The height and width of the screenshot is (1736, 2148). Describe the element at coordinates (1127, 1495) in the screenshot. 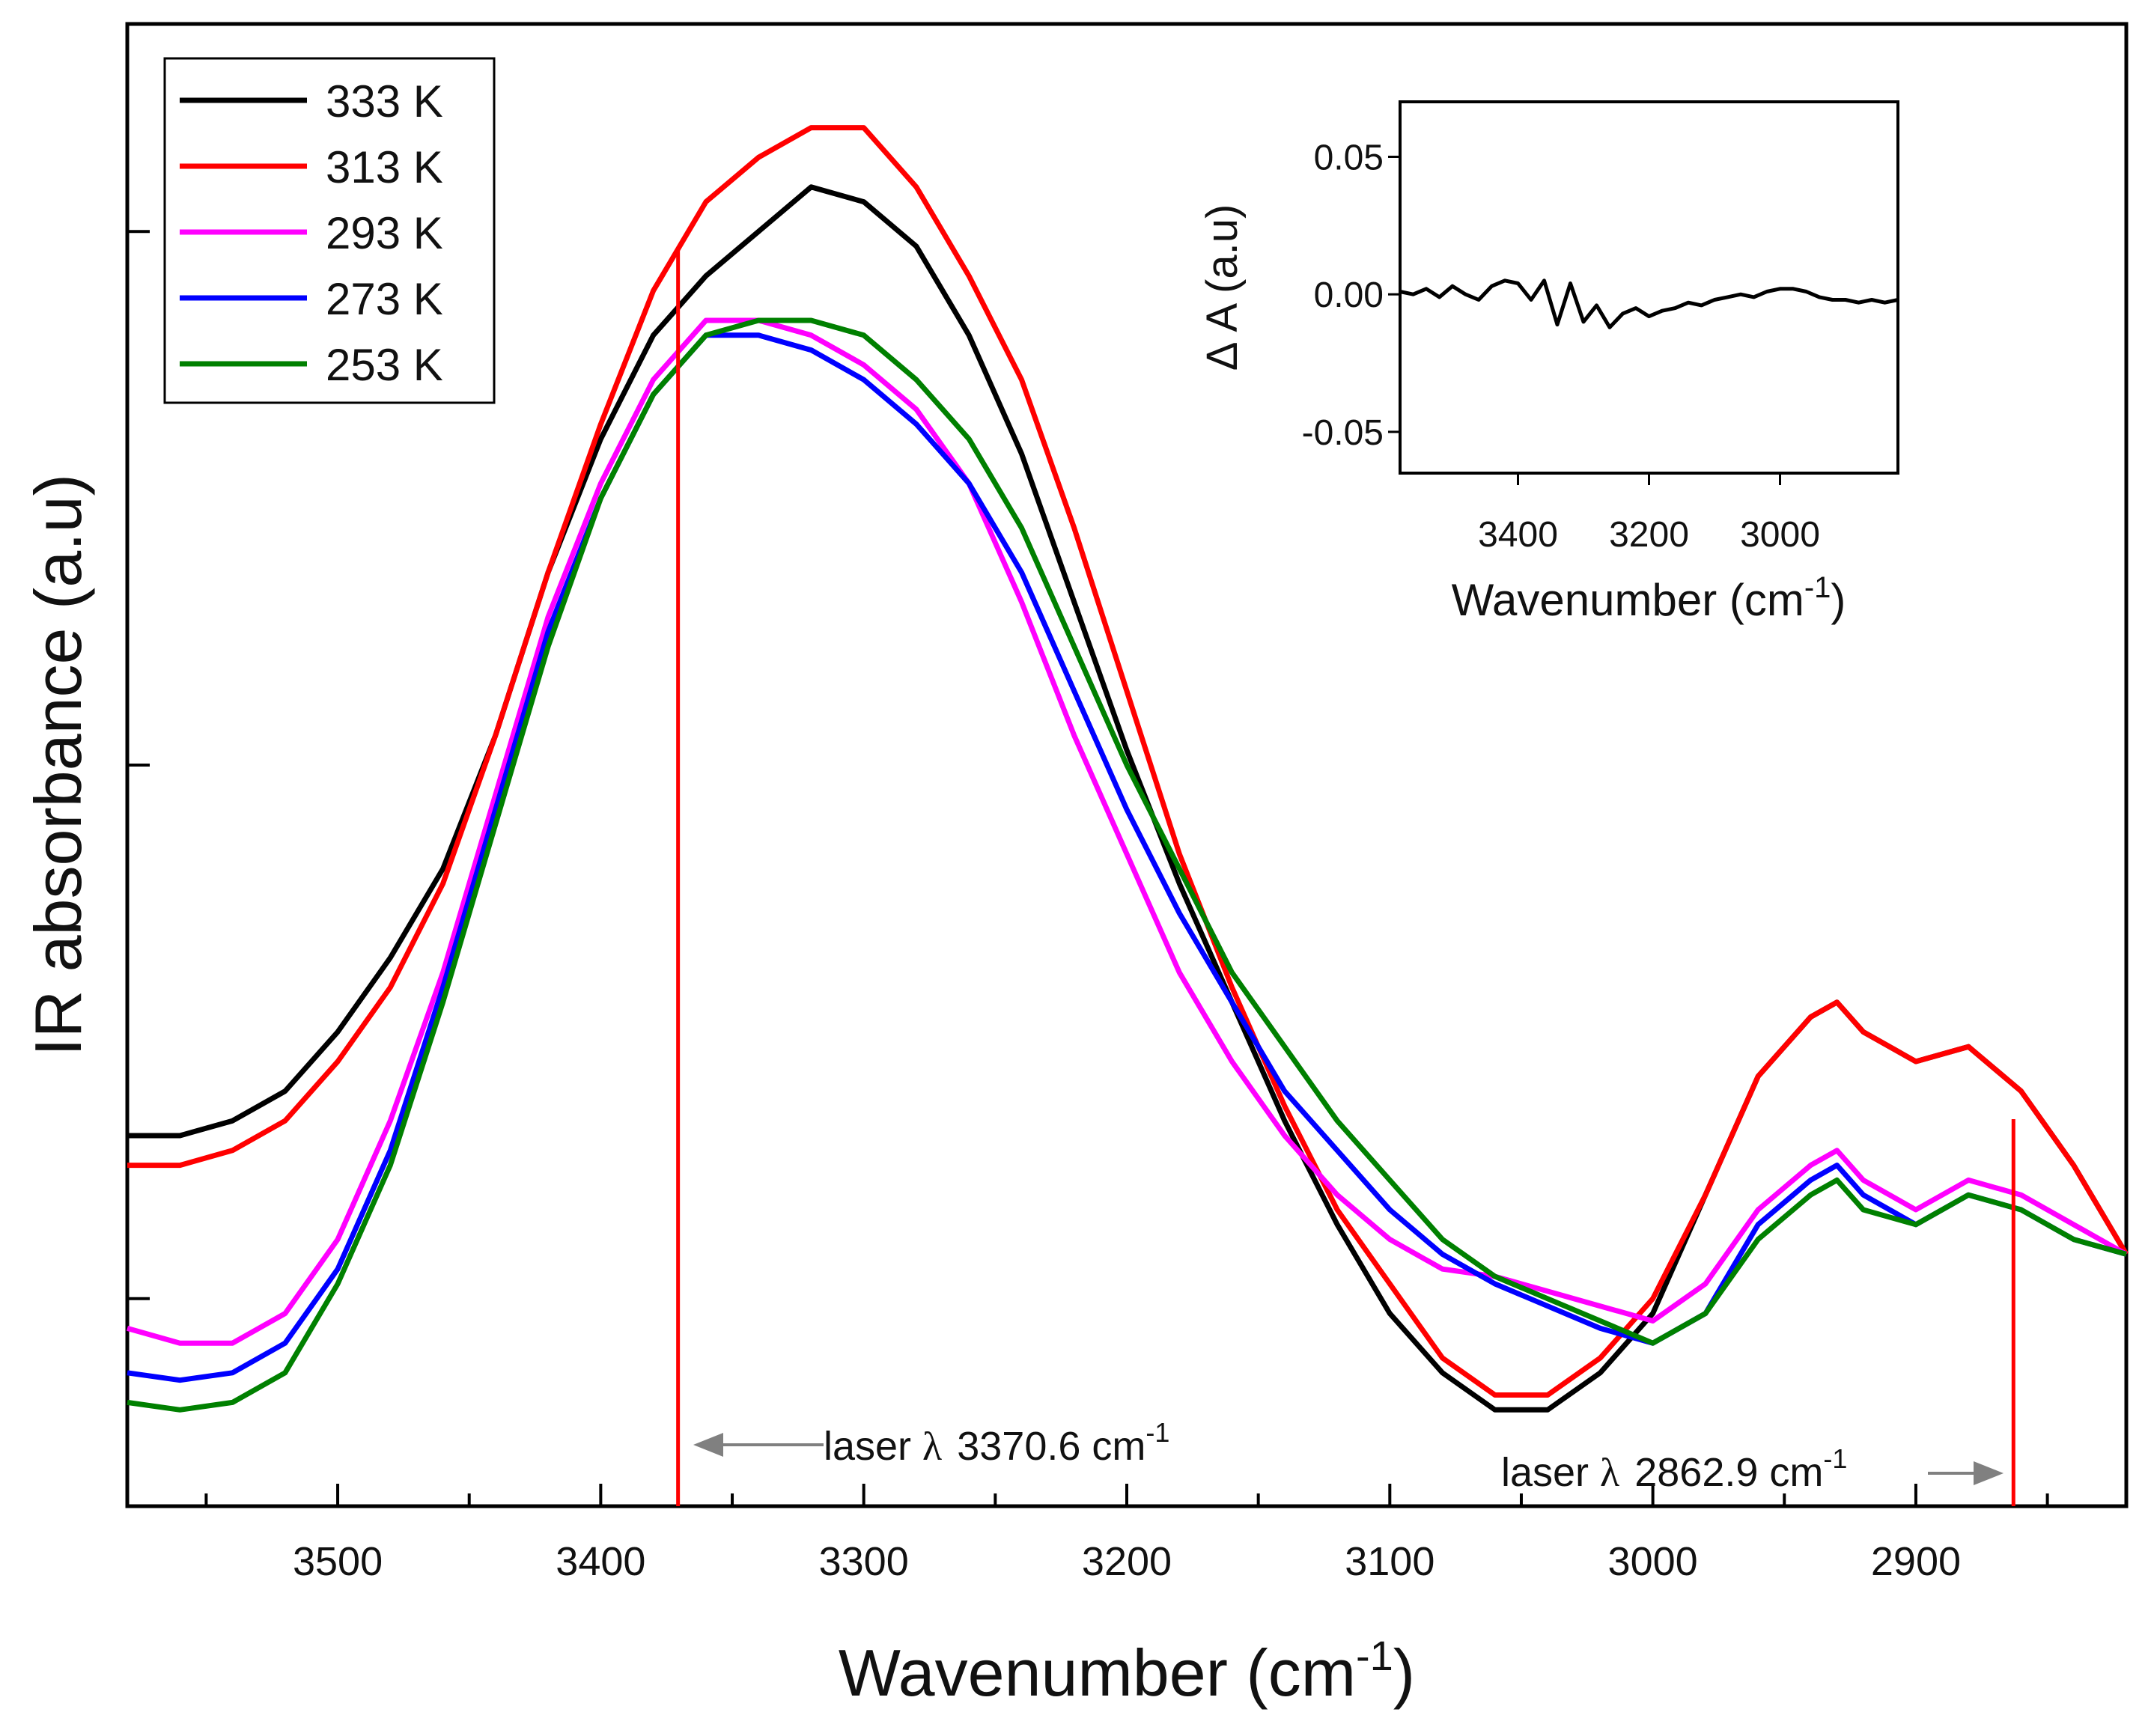

I see `x-axis-ticks` at that location.